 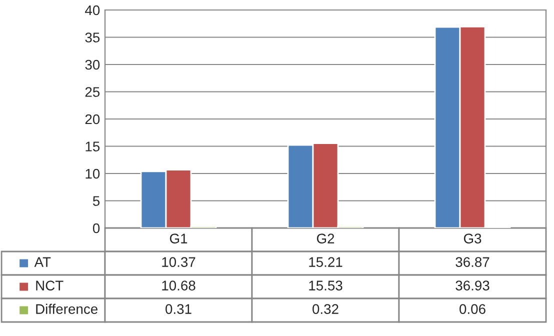 I want to click on y-tick-label: 40, so click(x=92, y=10).